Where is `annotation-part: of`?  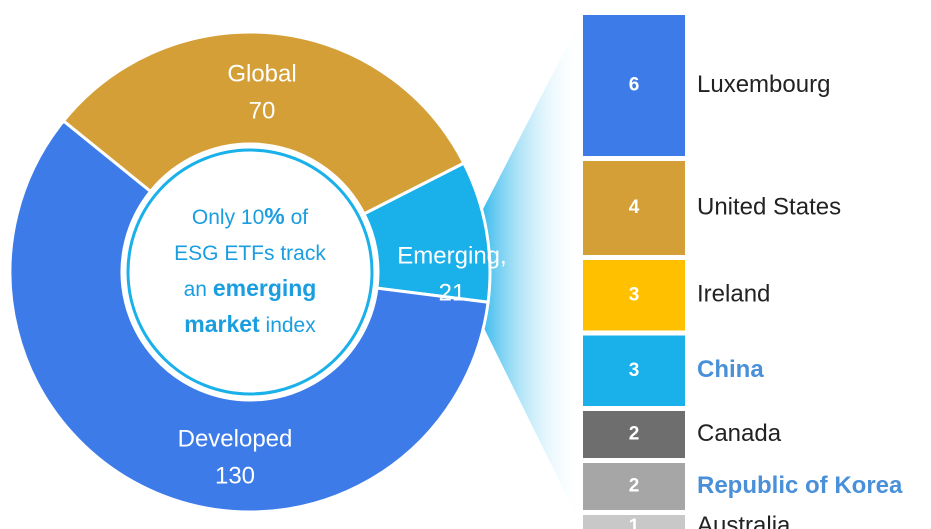 annotation-part: of is located at coordinates (297, 217).